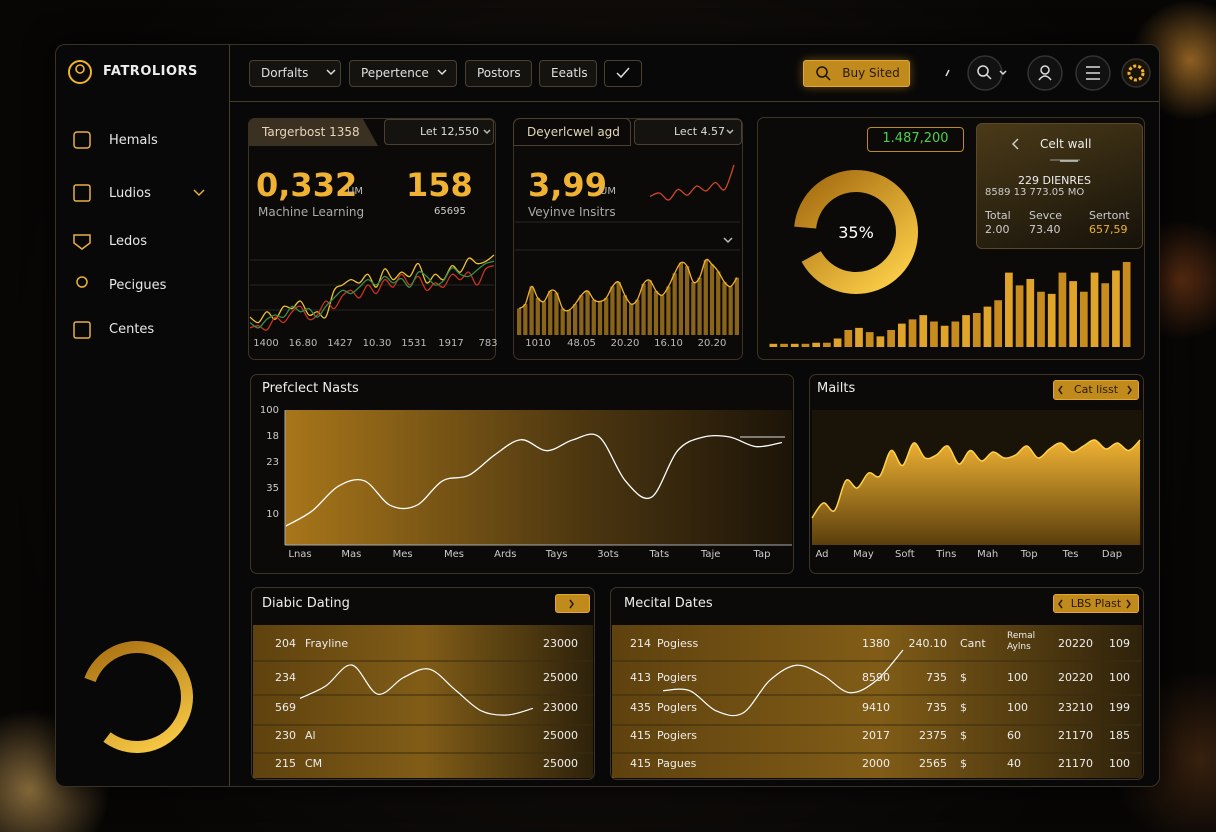 This screenshot has width=1216, height=832. Describe the element at coordinates (132, 329) in the screenshot. I see `nav-item: Centes` at that location.